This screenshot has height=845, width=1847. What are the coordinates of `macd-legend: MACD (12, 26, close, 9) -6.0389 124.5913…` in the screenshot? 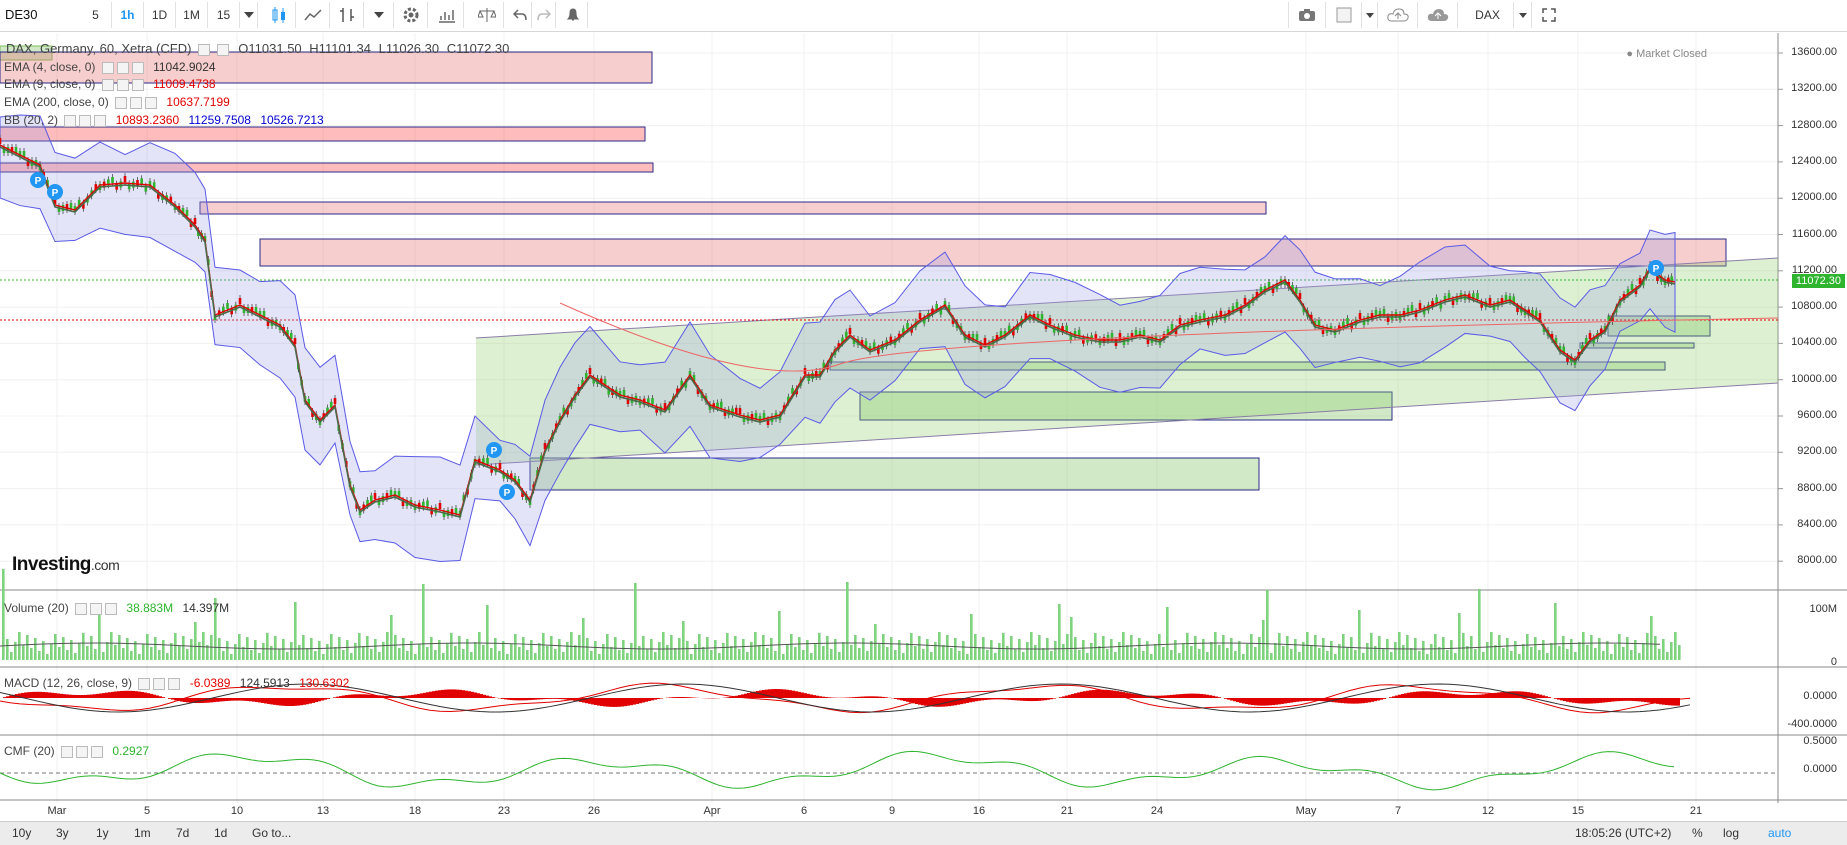 It's located at (176, 683).